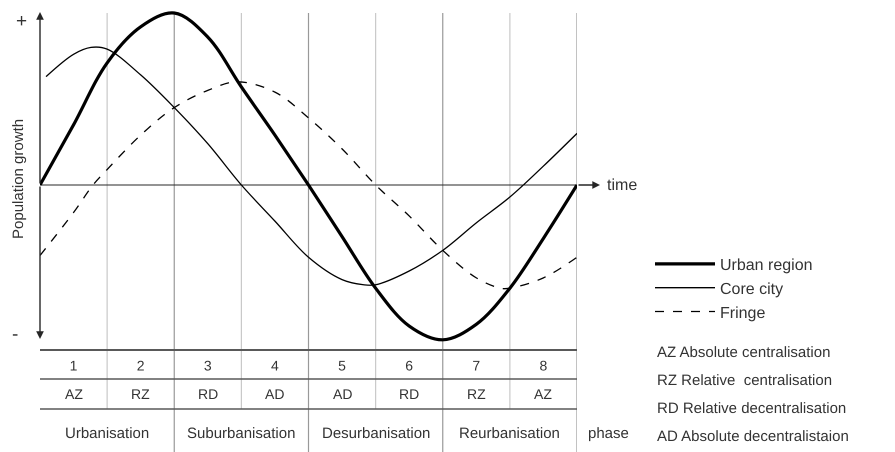 This screenshot has height=452, width=895. What do you see at coordinates (74, 366) in the screenshot?
I see `x-tick-label: 1` at bounding box center [74, 366].